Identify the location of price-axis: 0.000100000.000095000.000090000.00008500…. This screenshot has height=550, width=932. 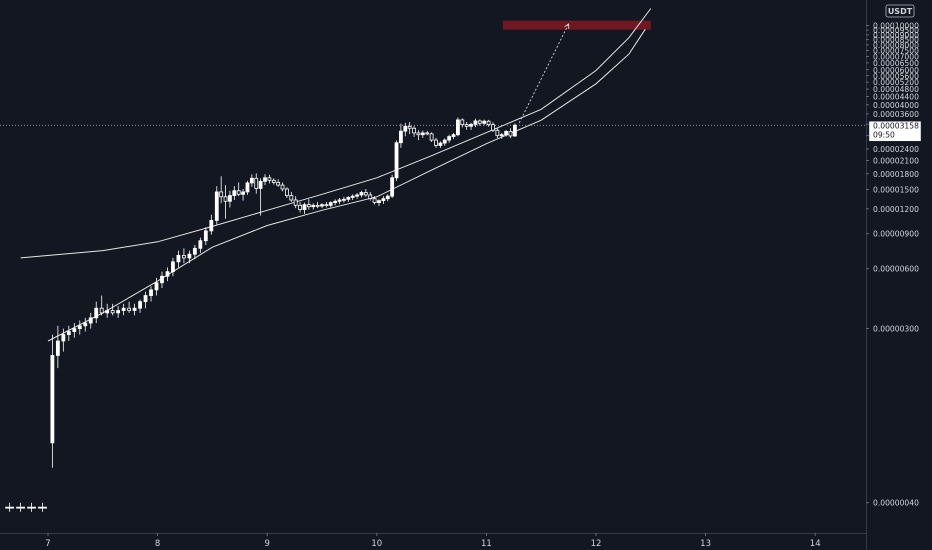
(892, 265).